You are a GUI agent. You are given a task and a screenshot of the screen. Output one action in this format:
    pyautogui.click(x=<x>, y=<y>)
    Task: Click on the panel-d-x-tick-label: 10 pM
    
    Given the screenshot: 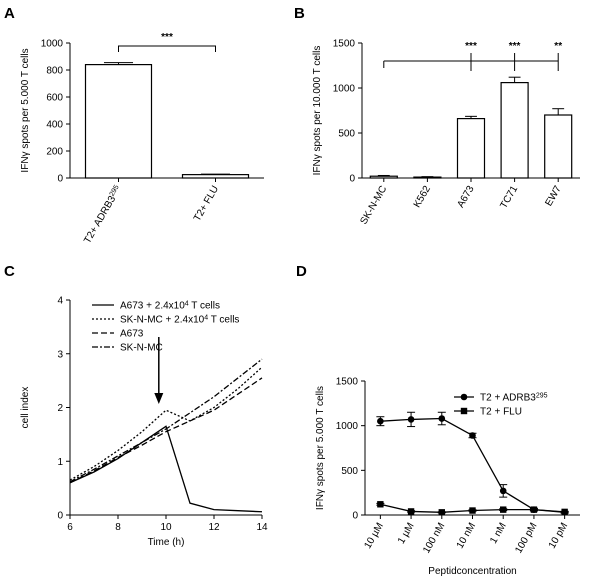 What is the action you would take?
    pyautogui.click(x=558, y=536)
    